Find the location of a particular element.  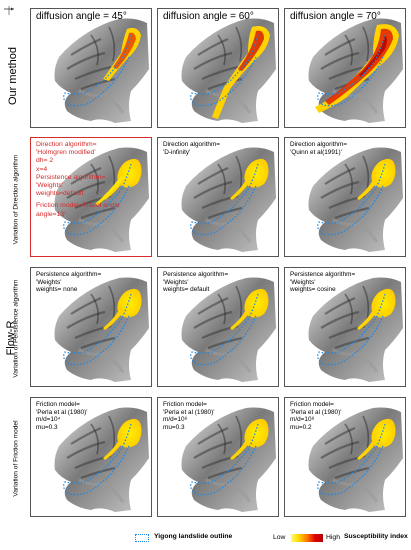

label-variation-persistence: Variation of Persistence algorithm is located at coordinates (16, 328).